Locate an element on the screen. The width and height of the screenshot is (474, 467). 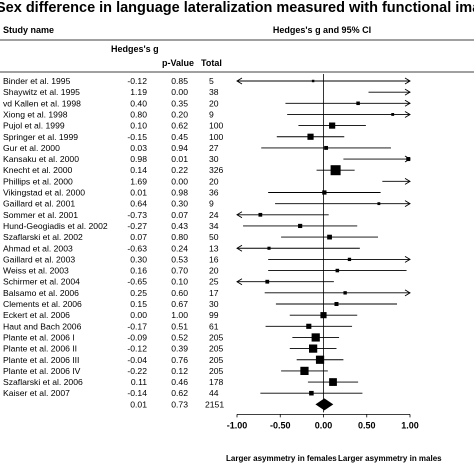
p-value: 0.35 is located at coordinates (179, 103).